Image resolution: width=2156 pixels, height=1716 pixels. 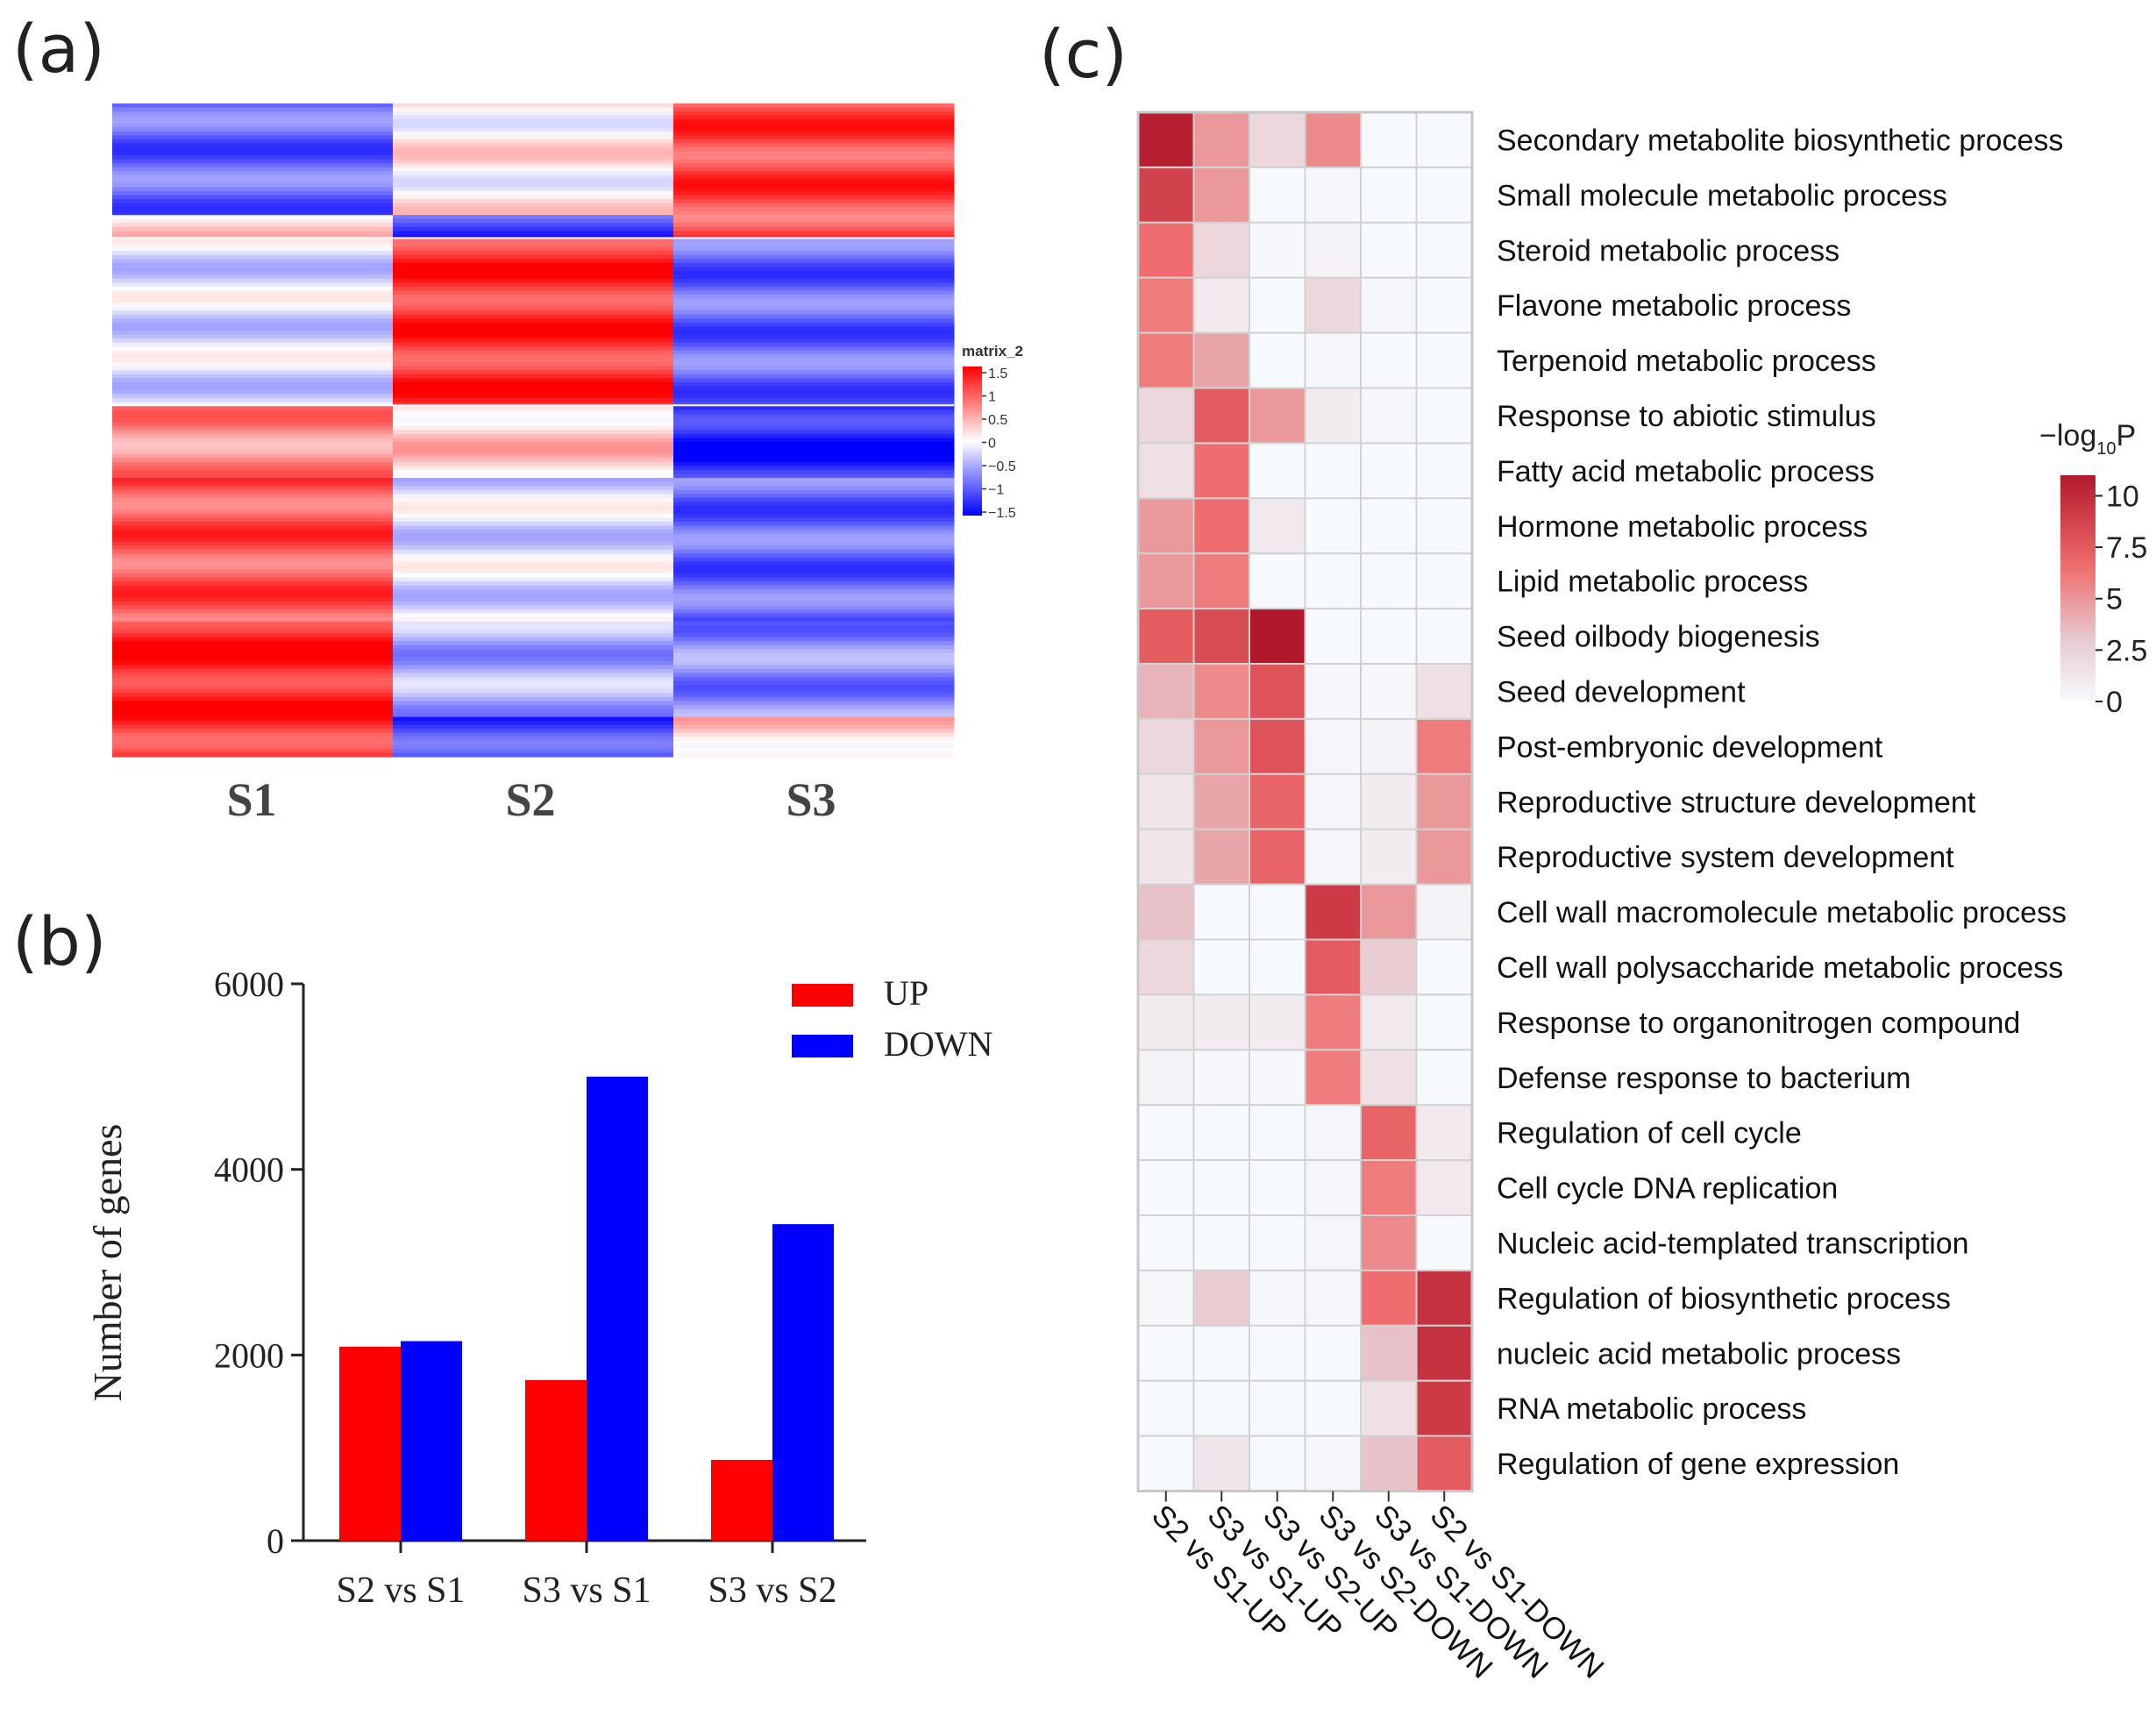 What do you see at coordinates (107, 1263) in the screenshot?
I see `bar-chart-b-ylabel: Number of genes` at bounding box center [107, 1263].